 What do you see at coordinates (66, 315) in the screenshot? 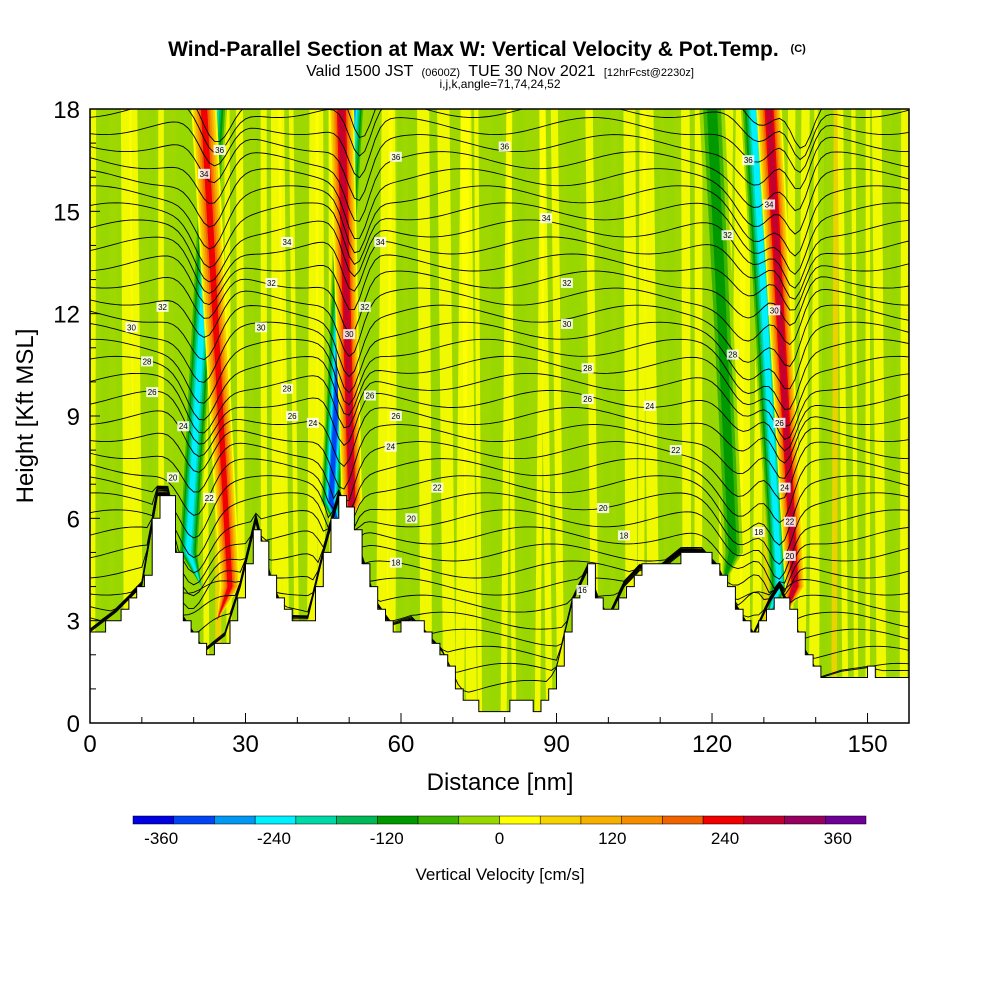
I see `y-tick-label: 12` at bounding box center [66, 315].